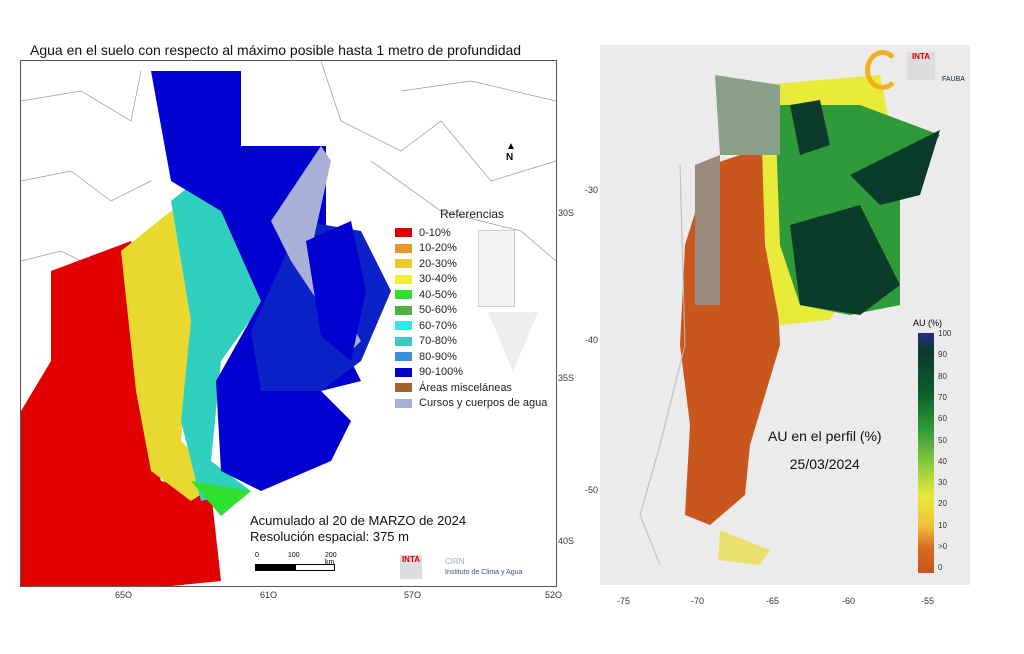 Image resolution: width=1024 pixels, height=654 pixels. Describe the element at coordinates (698, 601) in the screenshot. I see `lon-label: -70` at that location.